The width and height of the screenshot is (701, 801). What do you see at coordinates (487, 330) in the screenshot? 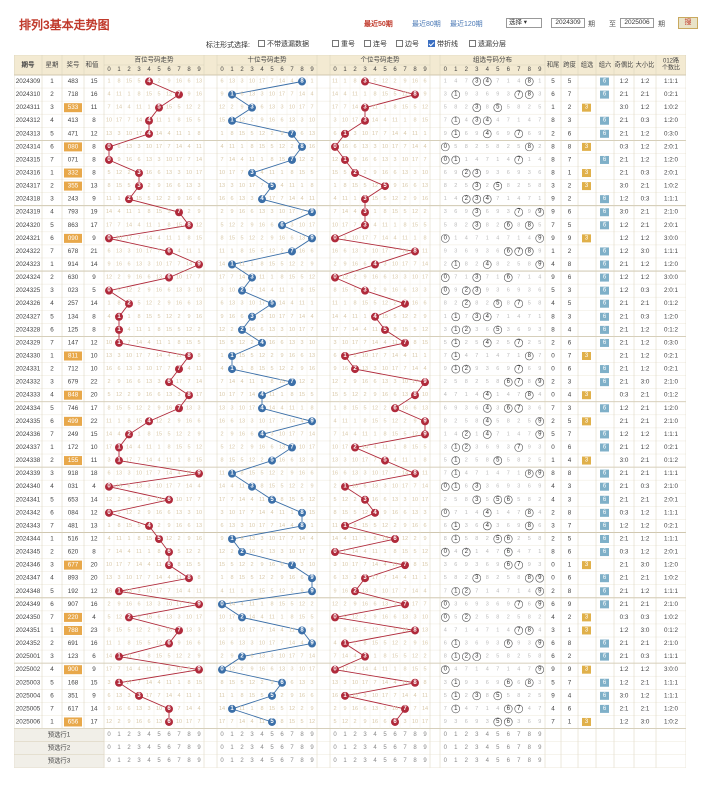
I see `group-miss: 6` at bounding box center [487, 330].